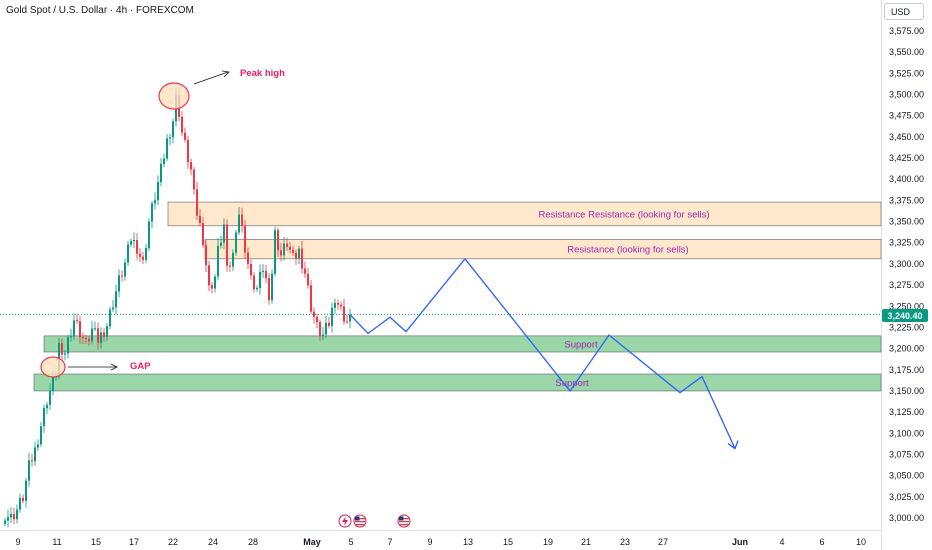 Image resolution: width=932 pixels, height=550 pixels. I want to click on time-tick-label: 15, so click(508, 542).